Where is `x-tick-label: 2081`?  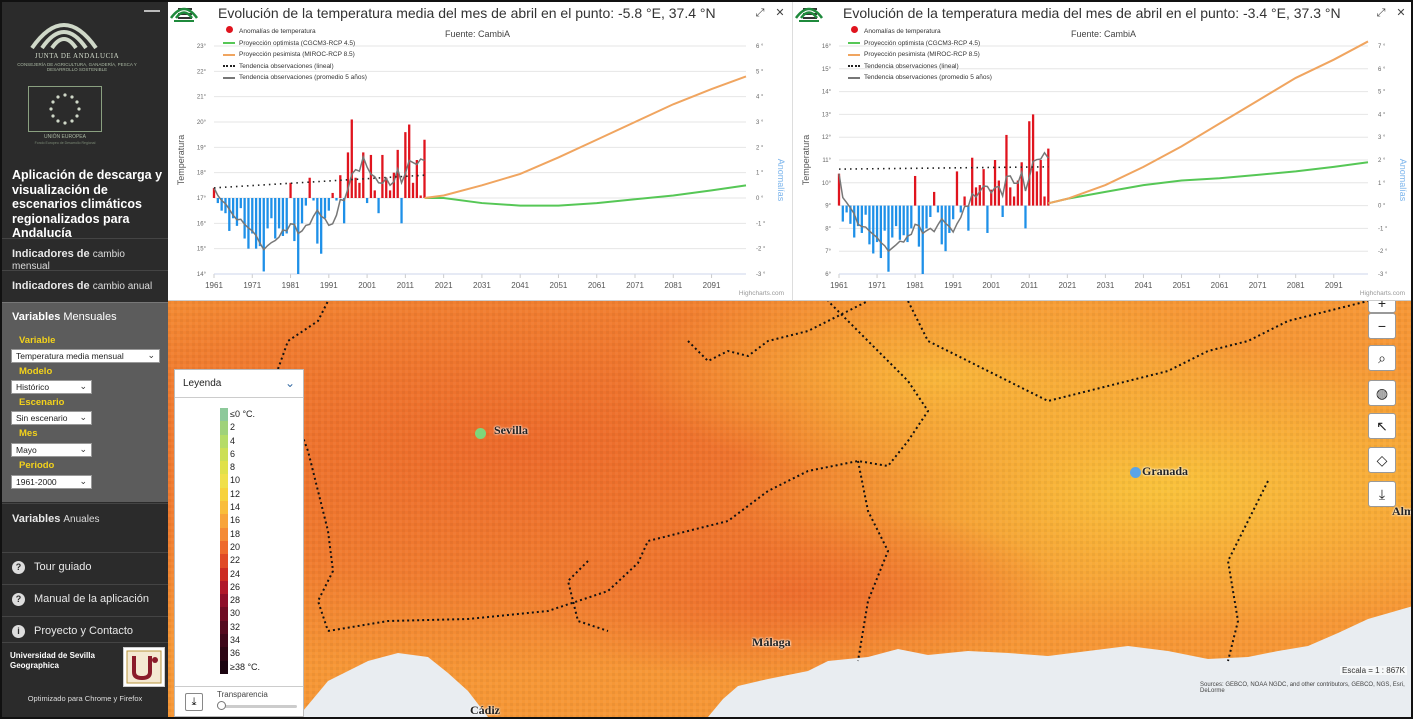
x-tick-label: 2081 is located at coordinates (1296, 285).